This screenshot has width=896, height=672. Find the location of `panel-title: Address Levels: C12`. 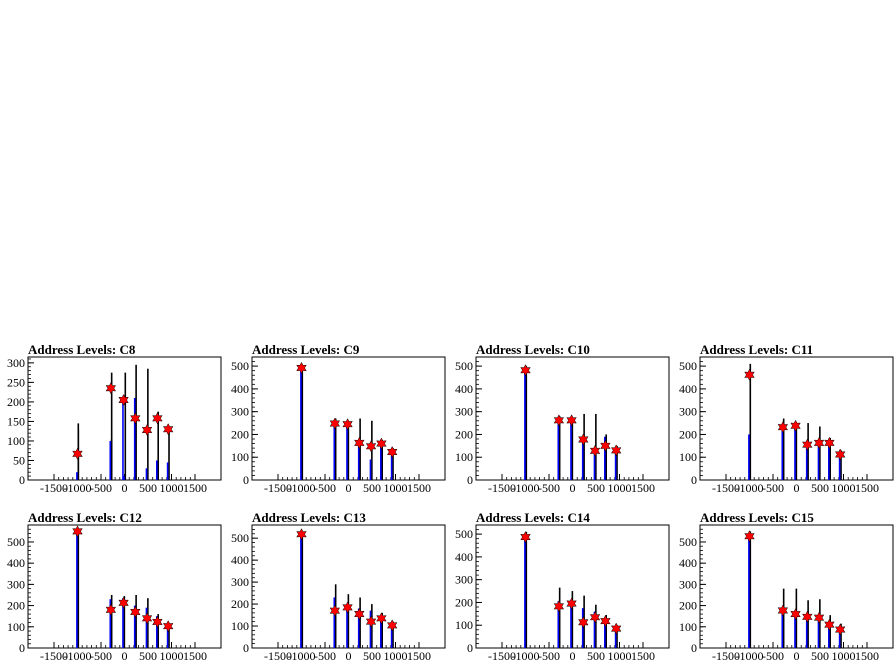

panel-title: Address Levels: C12 is located at coordinates (85, 517).